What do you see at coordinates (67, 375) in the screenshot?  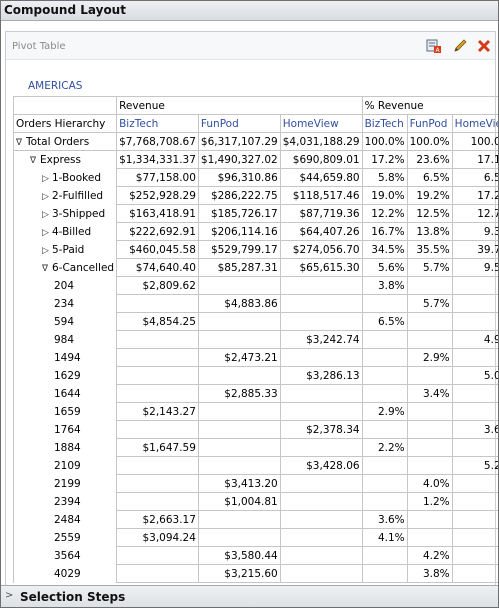 I see `row-label: 1629` at bounding box center [67, 375].